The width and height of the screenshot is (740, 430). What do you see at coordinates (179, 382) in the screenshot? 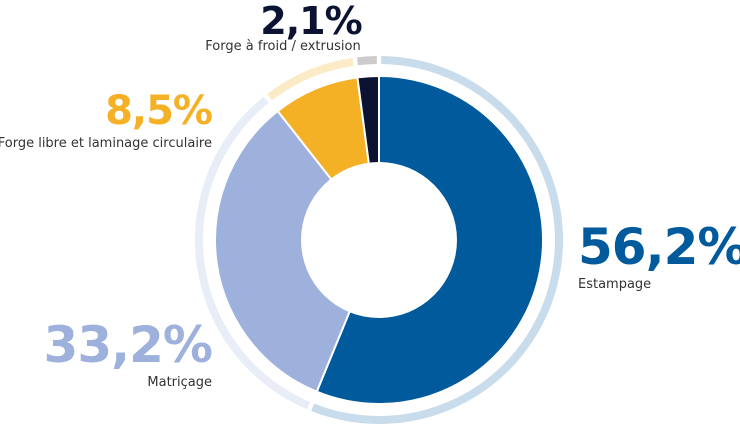
I see `label-matricage: Matriçage` at bounding box center [179, 382].